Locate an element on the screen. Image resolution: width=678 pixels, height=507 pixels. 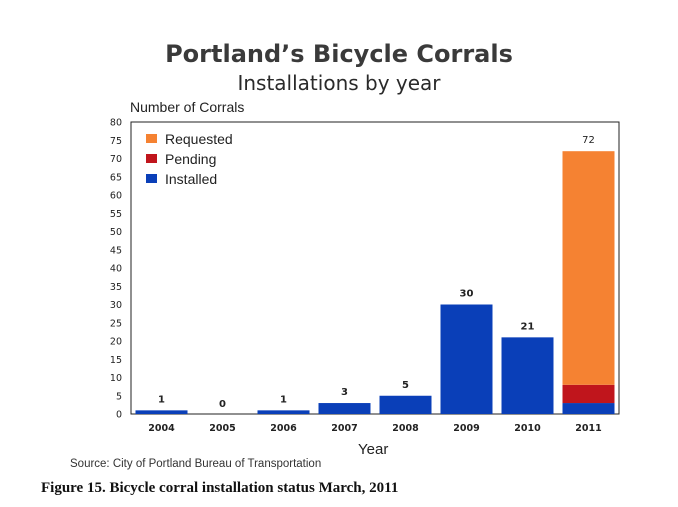
x-tick-label: 2010 is located at coordinates (527, 428).